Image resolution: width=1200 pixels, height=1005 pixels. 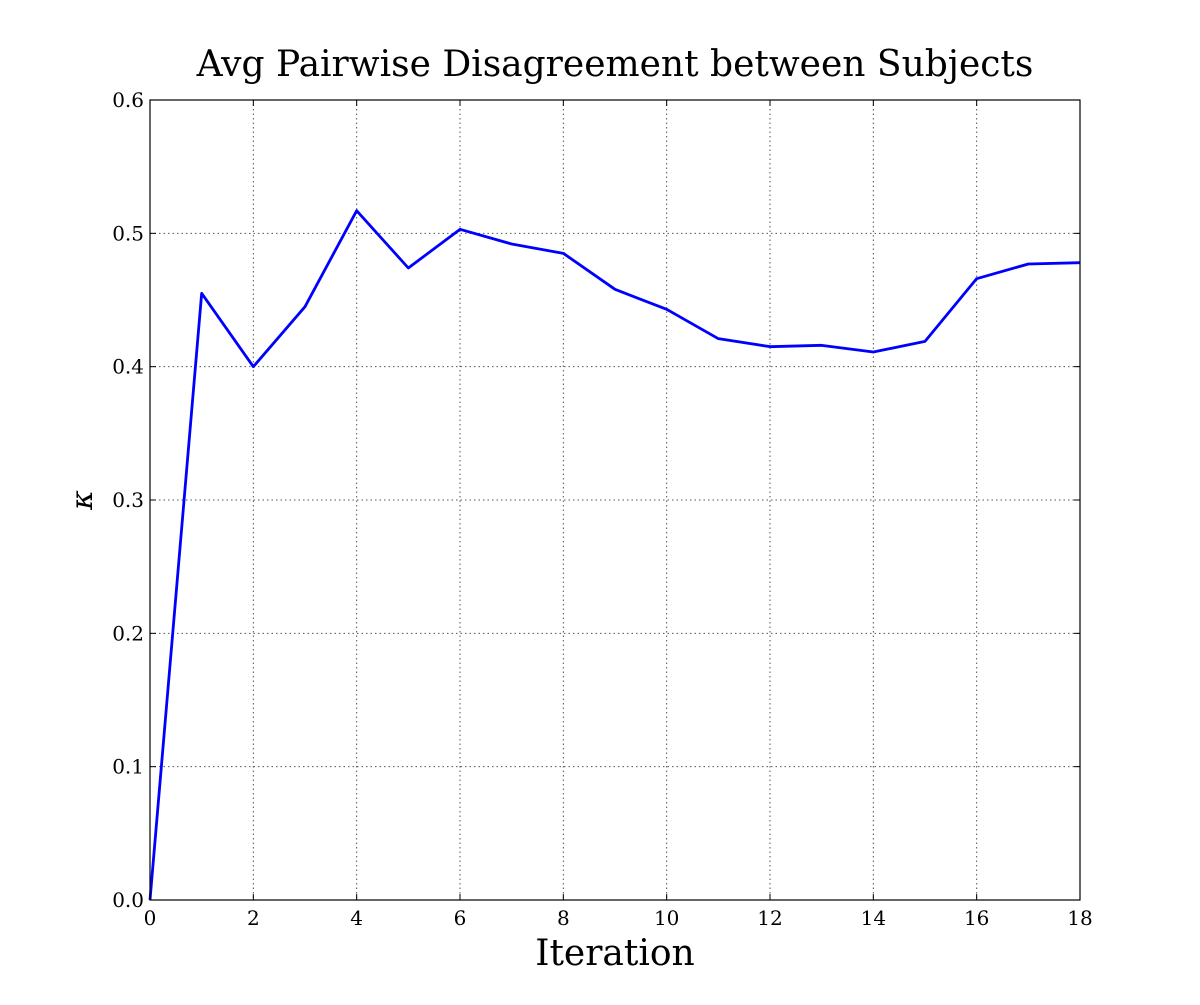 I want to click on x-tick-label: 16, so click(x=976, y=918).